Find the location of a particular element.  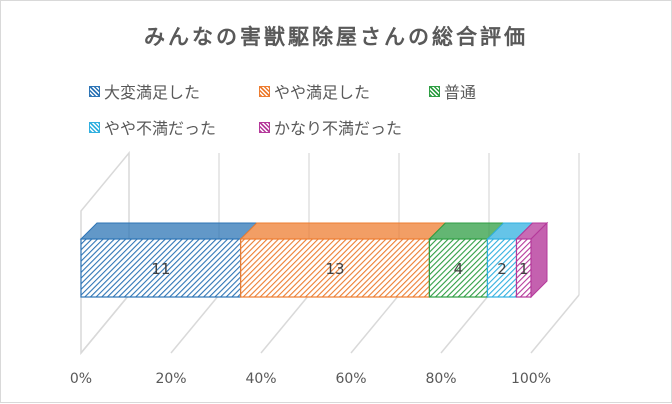

x-tick-label: 40% is located at coordinates (260, 379).